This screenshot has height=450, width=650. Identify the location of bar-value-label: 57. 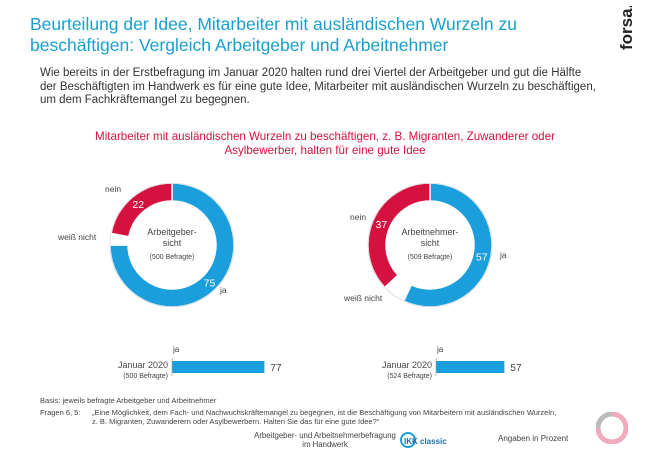
(516, 368).